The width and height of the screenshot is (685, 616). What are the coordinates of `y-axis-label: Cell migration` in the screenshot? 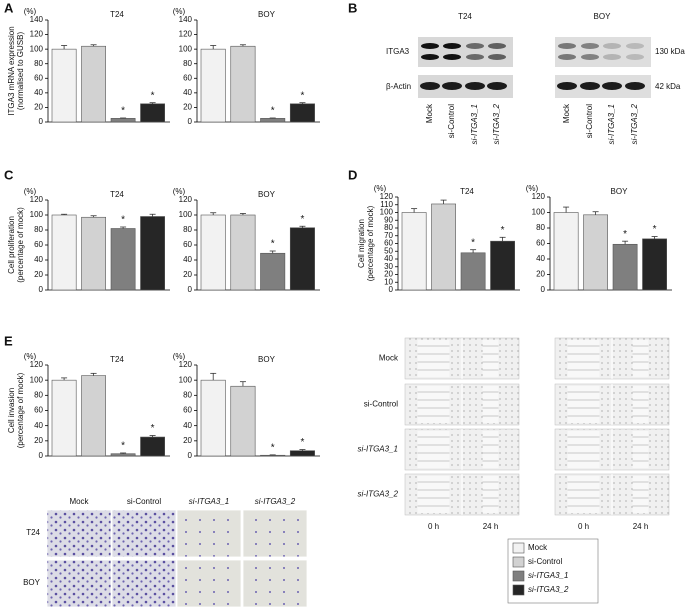 It's located at (361, 243).